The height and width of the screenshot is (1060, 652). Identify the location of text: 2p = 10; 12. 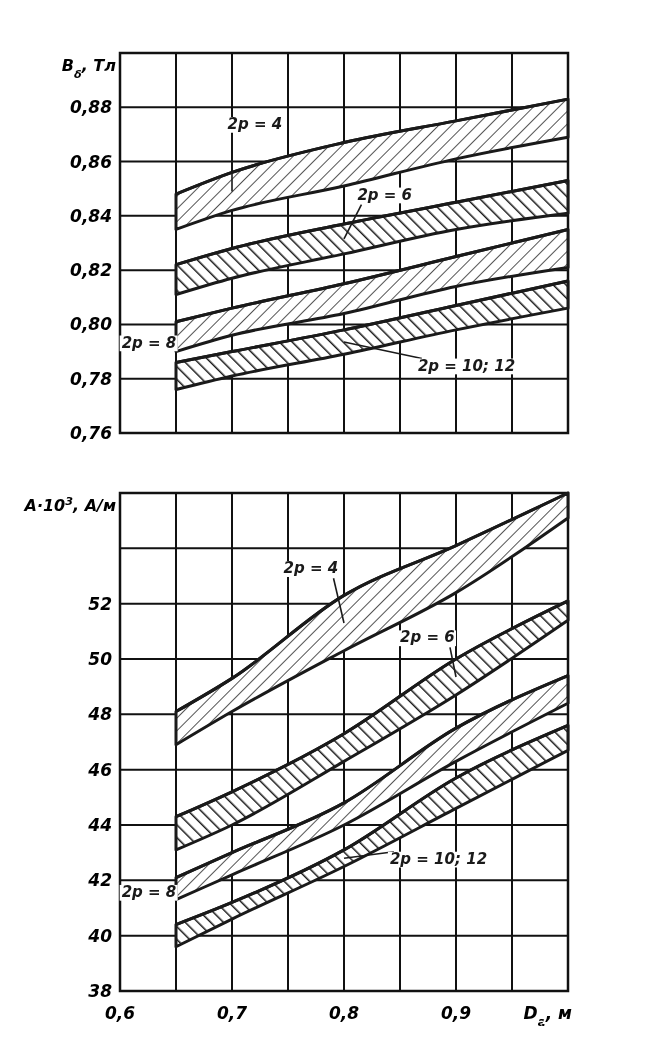
(466, 365).